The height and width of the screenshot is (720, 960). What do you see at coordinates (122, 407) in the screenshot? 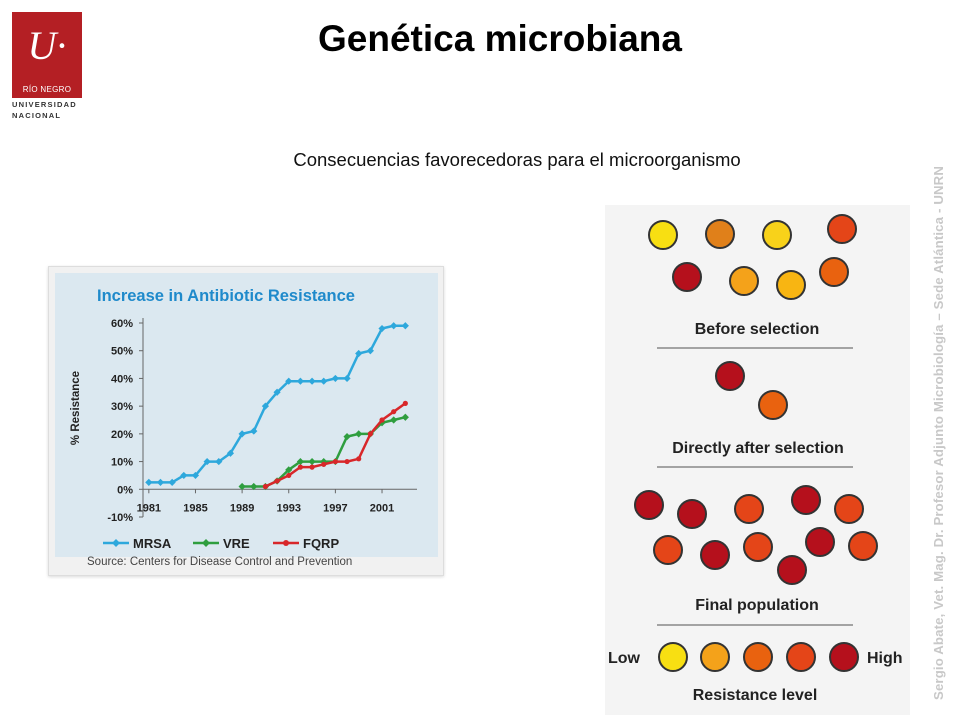
I see `y-tick-label: 30%` at bounding box center [122, 407].